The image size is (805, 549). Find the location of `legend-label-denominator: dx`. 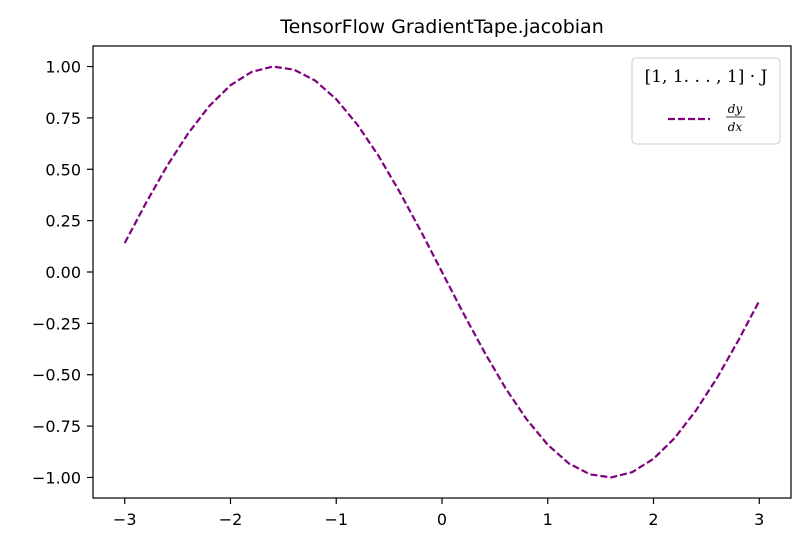

legend-label-denominator: dx is located at coordinates (735, 127).